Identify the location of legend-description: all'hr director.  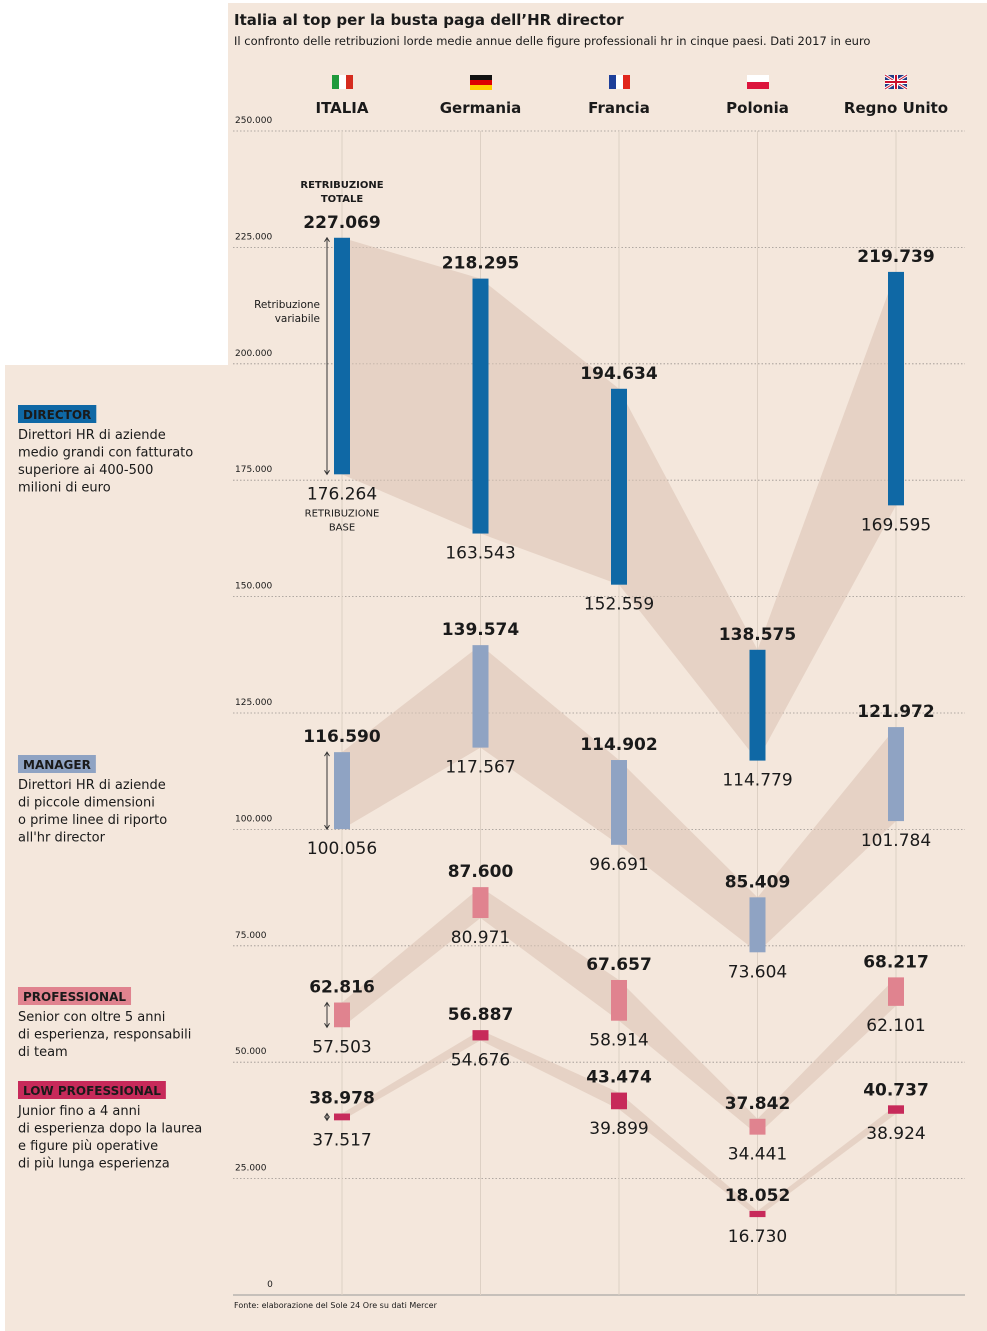
(62, 838).